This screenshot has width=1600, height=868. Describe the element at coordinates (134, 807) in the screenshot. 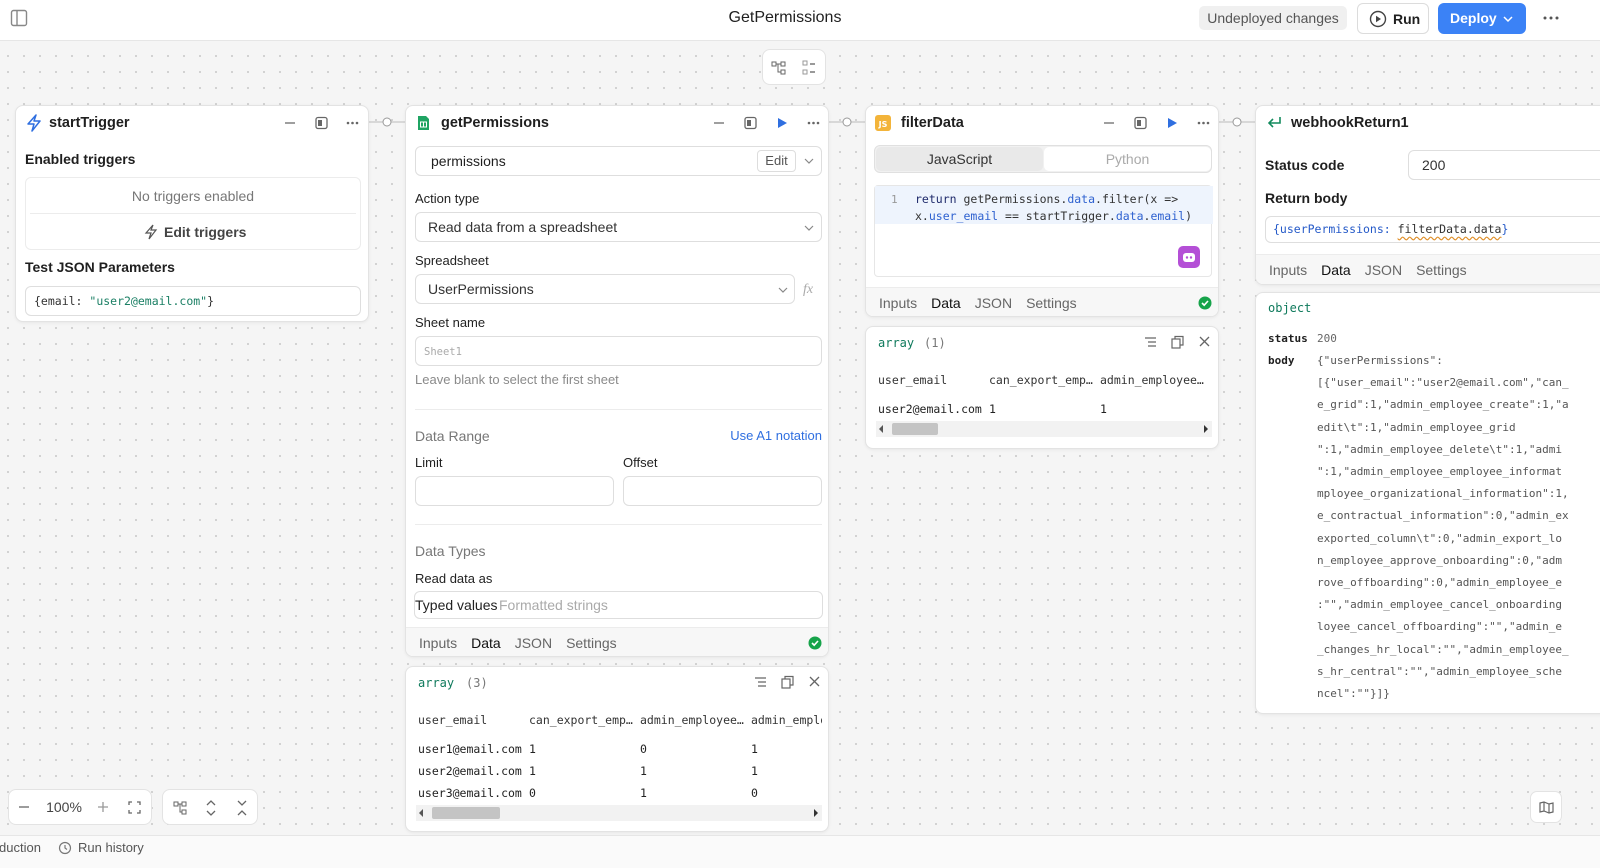

I see `fit-view` at that location.